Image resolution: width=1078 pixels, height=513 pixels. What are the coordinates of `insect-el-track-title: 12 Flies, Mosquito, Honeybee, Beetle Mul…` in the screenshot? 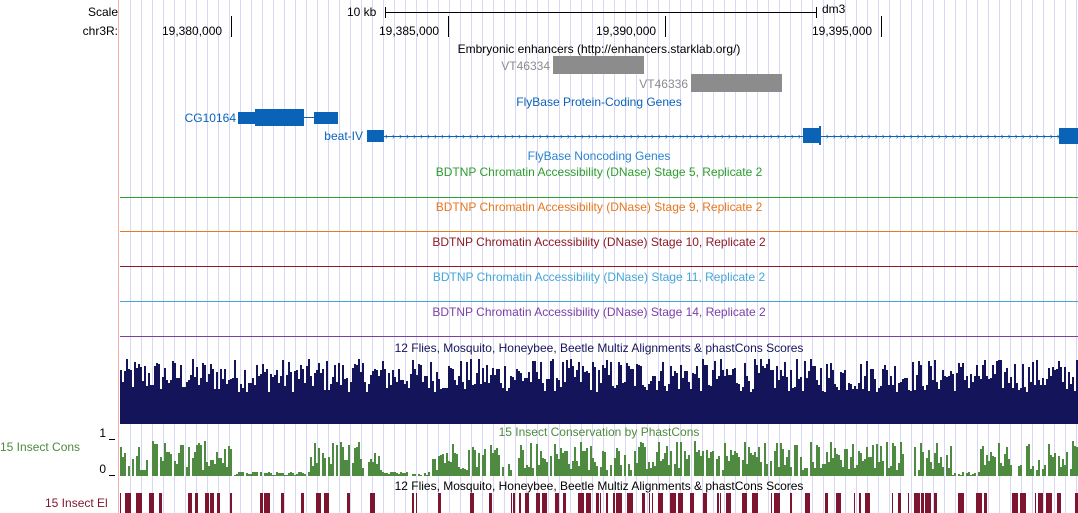 It's located at (599, 486).